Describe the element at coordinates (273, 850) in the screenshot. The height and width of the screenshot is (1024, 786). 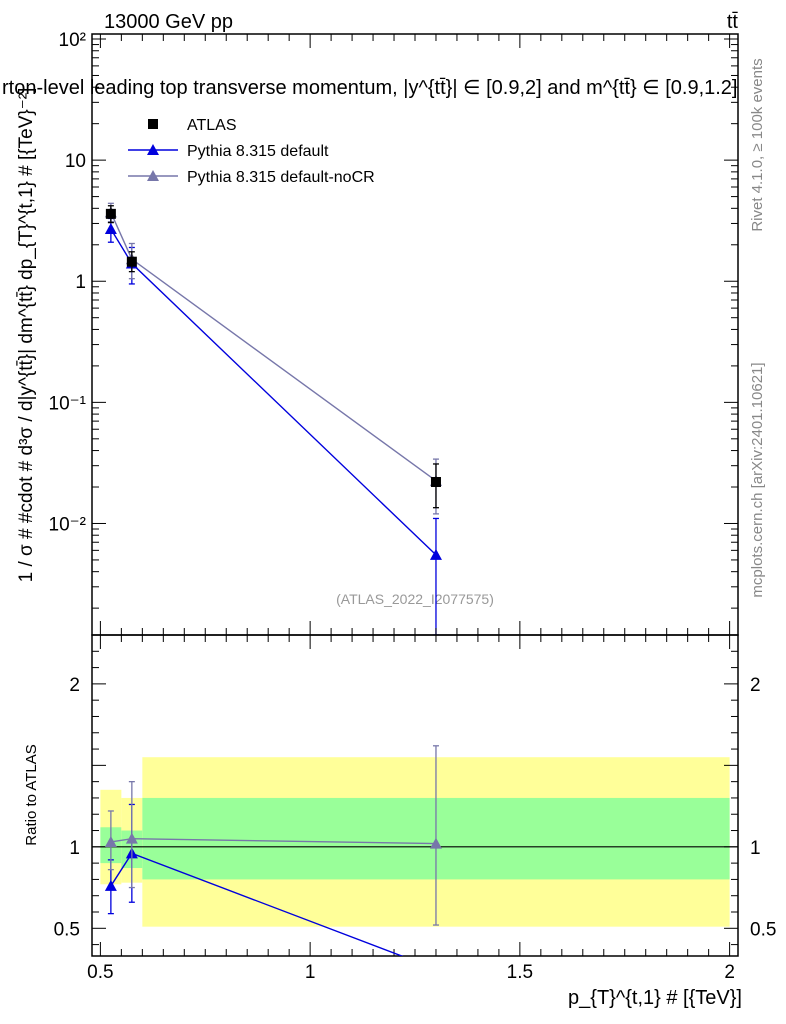
I see `ratio-series-layer` at that location.